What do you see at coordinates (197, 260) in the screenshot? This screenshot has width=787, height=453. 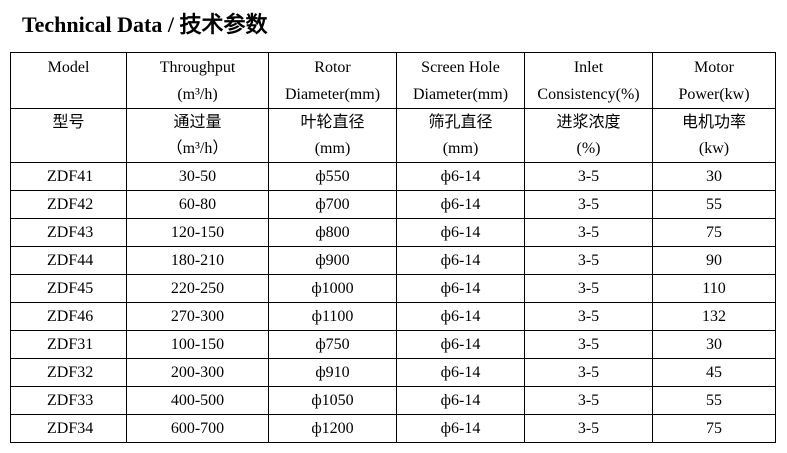 I see `throughput-cell: 180-210` at bounding box center [197, 260].